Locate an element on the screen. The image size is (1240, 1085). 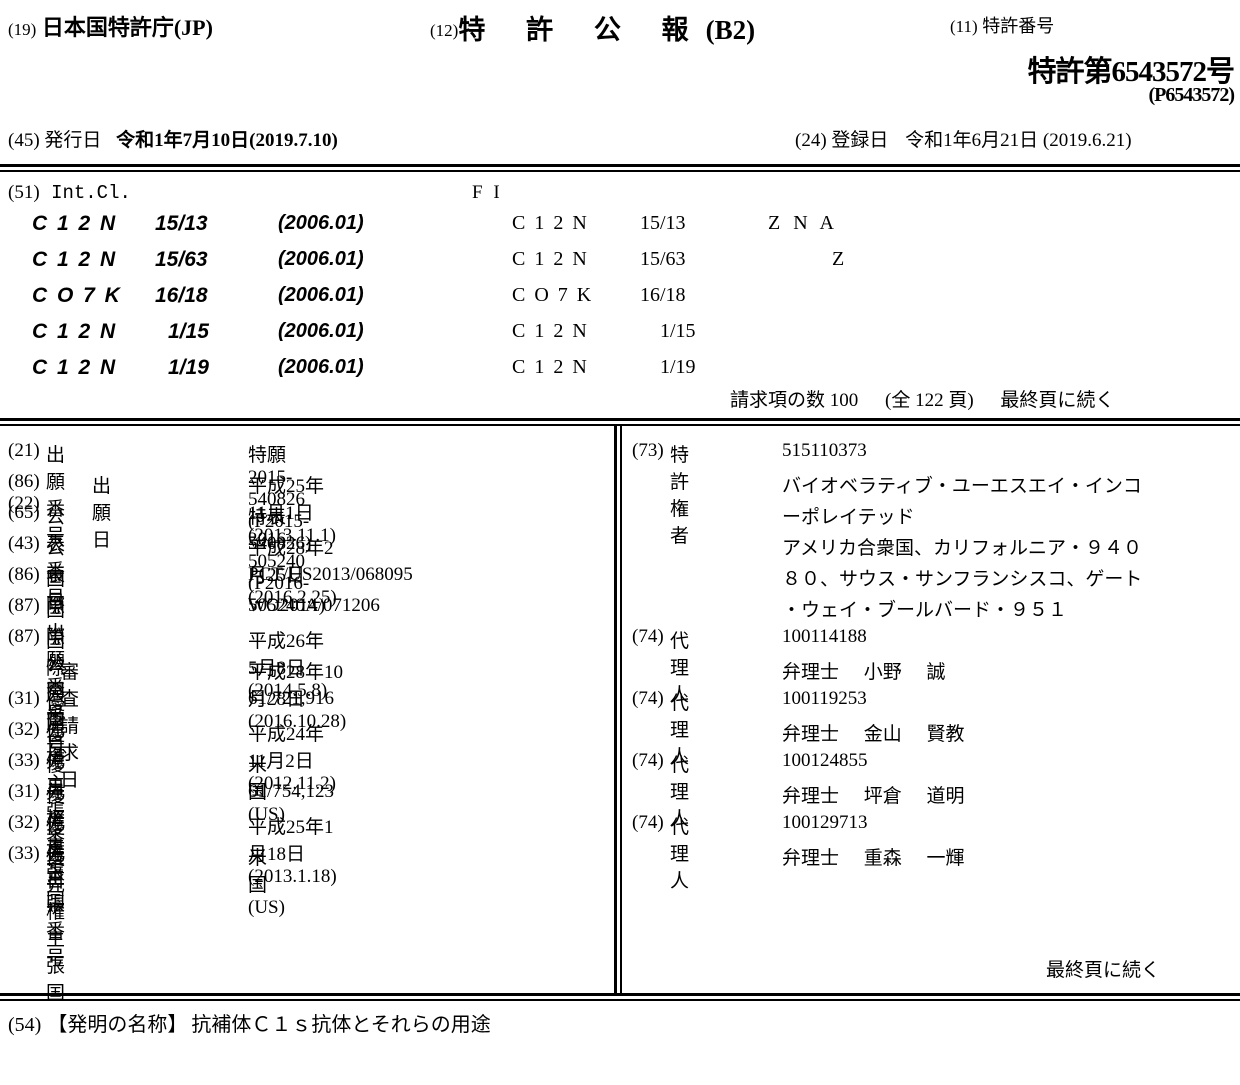
inid-code: (43) is located at coordinates (24, 543).